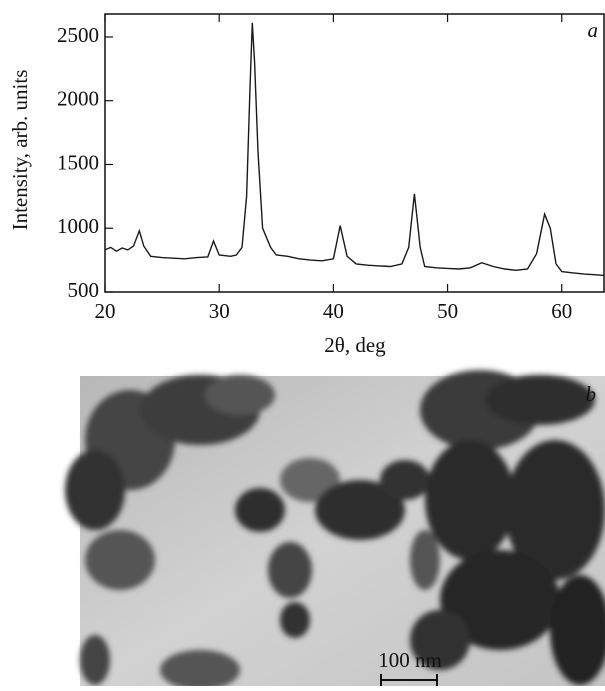 The height and width of the screenshot is (691, 605). I want to click on x-tick-label: 50, so click(447, 311).